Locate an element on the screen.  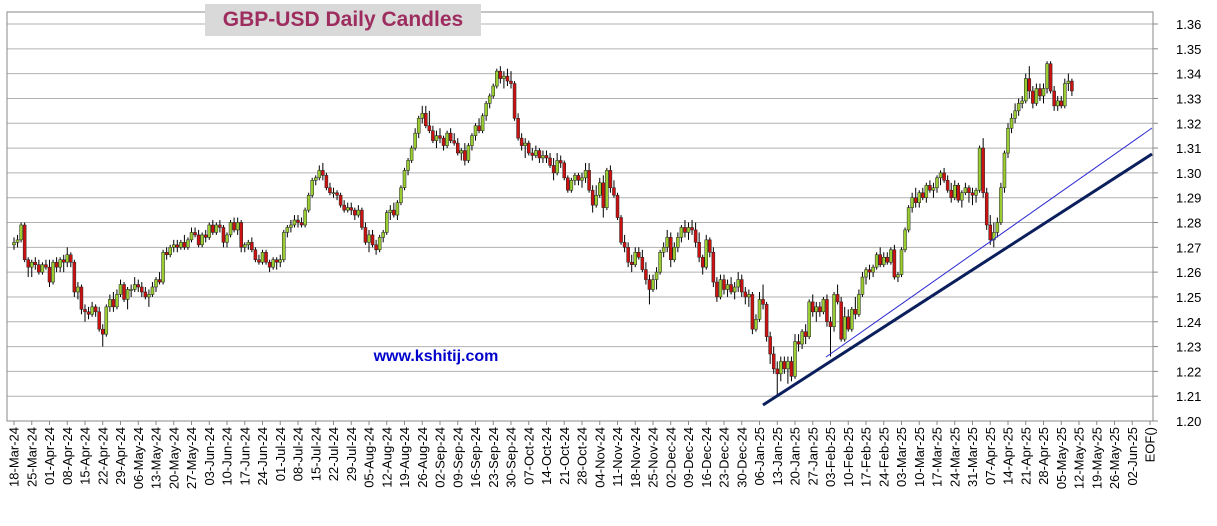
x-tick-label: 24-Jun-24 is located at coordinates (262, 456).